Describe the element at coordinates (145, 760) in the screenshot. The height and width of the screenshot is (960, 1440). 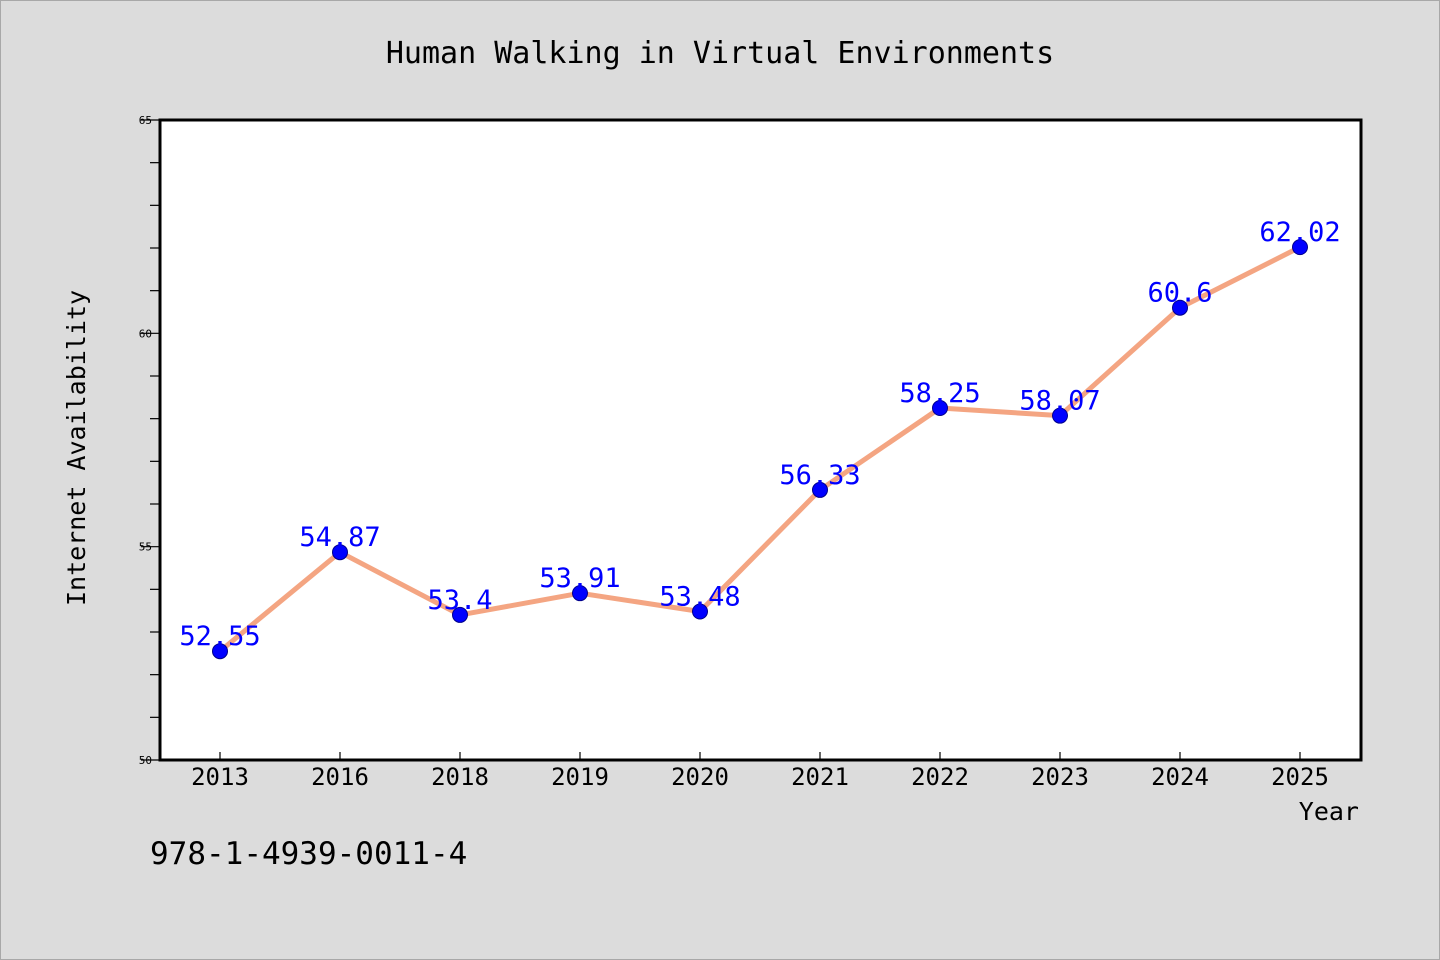
I see `y-tick-label: 50` at that location.